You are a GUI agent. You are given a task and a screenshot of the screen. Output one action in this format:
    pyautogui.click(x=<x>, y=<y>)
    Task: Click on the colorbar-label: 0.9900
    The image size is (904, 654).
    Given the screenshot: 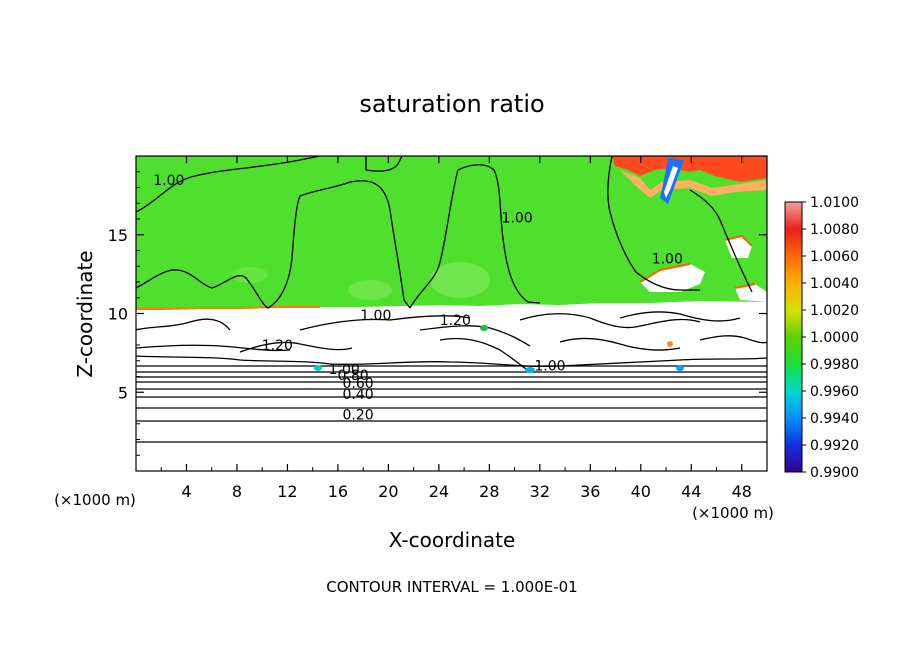 What is the action you would take?
    pyautogui.click(x=834, y=473)
    